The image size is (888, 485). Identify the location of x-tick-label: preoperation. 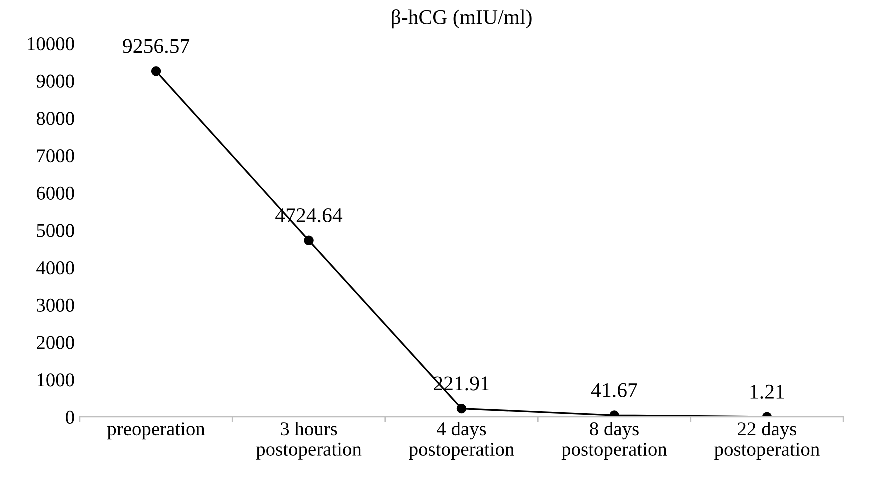
(156, 431).